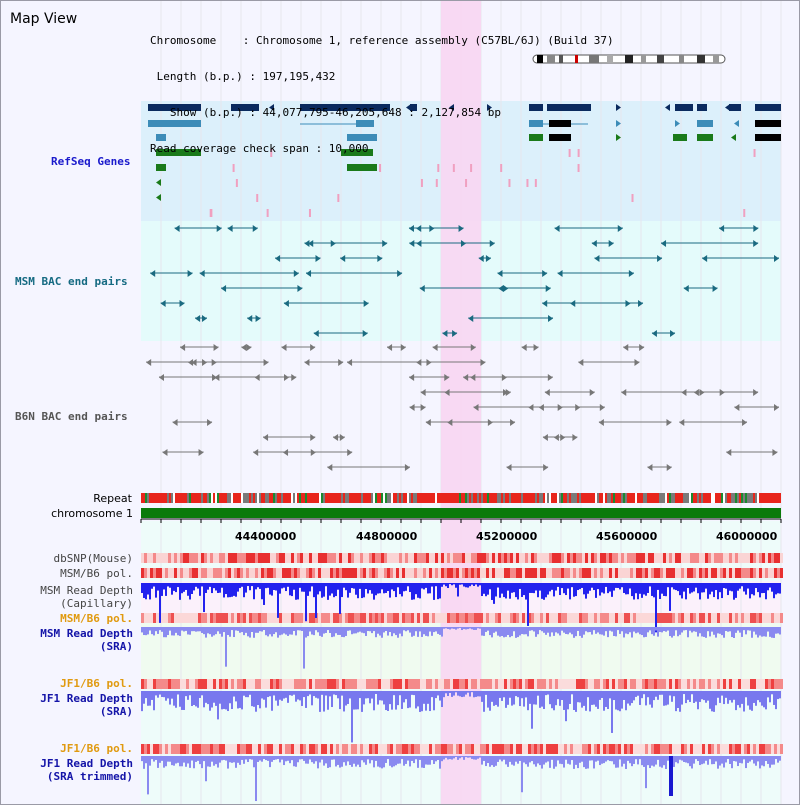 This screenshot has height=805, width=800. Describe the element at coordinates (96, 618) in the screenshot. I see `track-label-msm-b6-pol-2: MSM/B6 pol.` at that location.